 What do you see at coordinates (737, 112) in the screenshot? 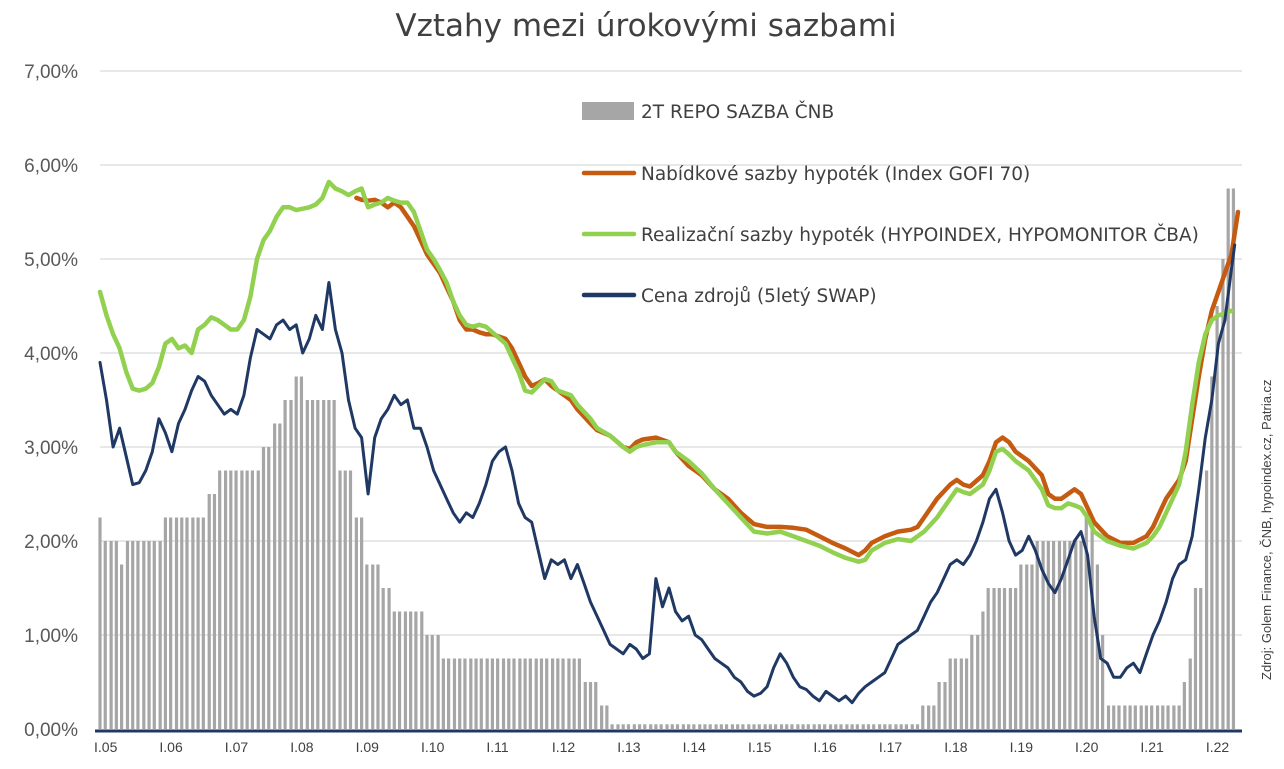
I see `legend-label: 2T REPO SAZBA ČNB` at bounding box center [737, 112].